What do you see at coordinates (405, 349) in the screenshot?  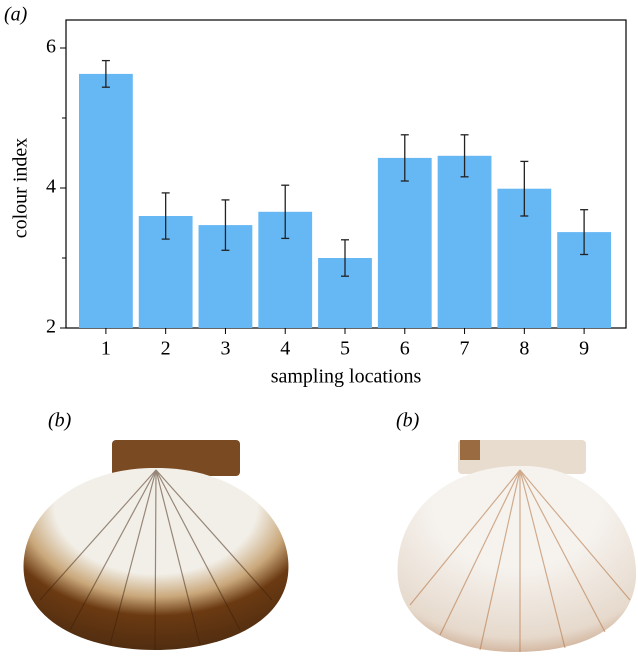 I see `x-tick-label: 6` at bounding box center [405, 349].